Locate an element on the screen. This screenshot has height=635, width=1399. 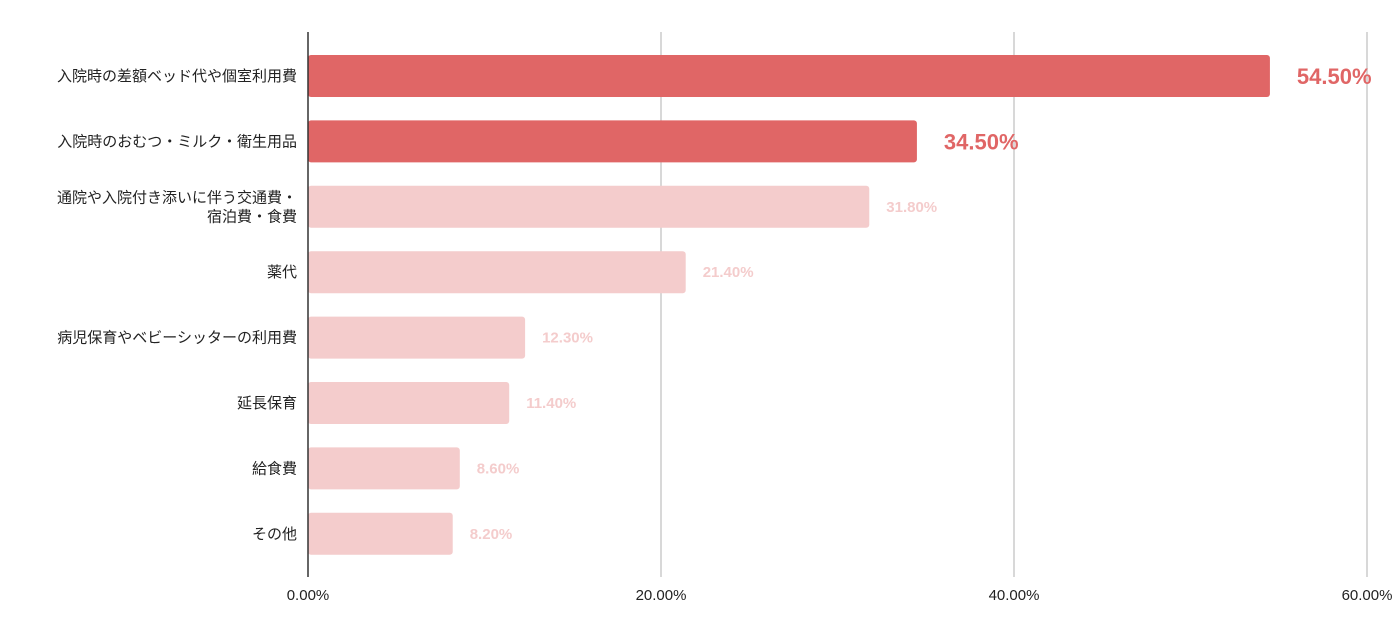
value-label-5: 12.30% is located at coordinates (567, 338).